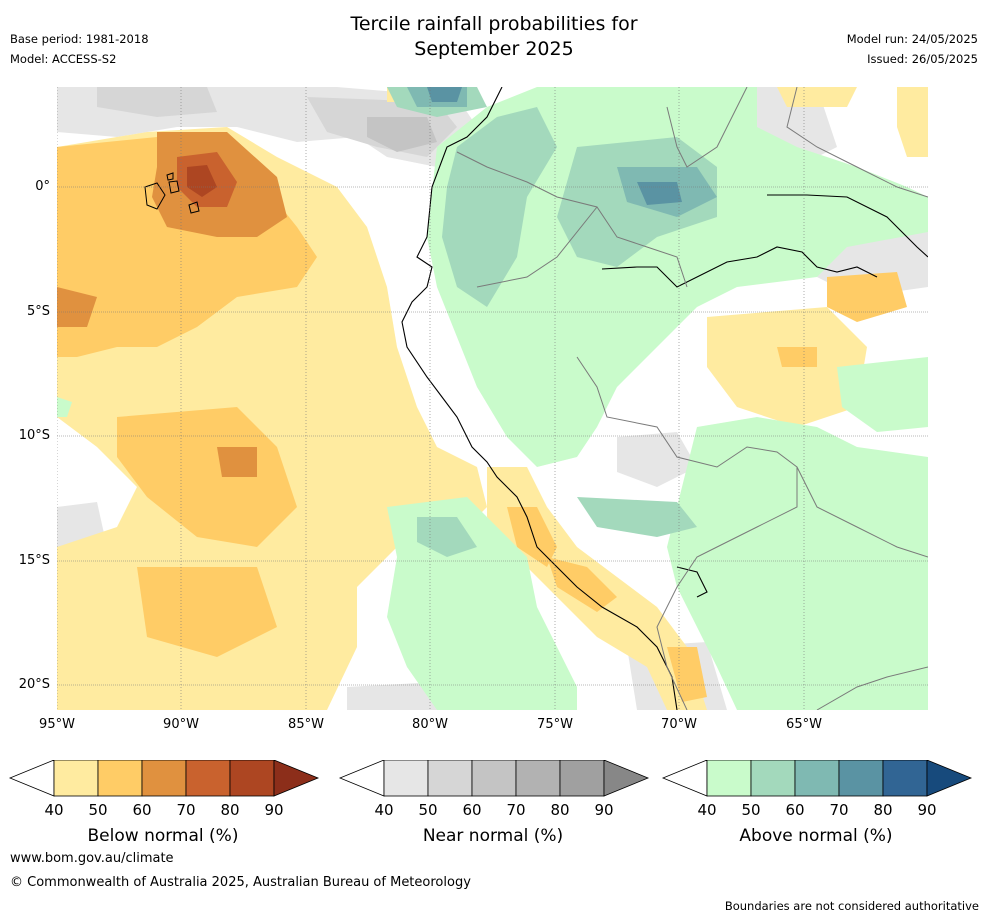 The height and width of the screenshot is (919, 988). I want to click on colorbars-svg, so click(490, 778).